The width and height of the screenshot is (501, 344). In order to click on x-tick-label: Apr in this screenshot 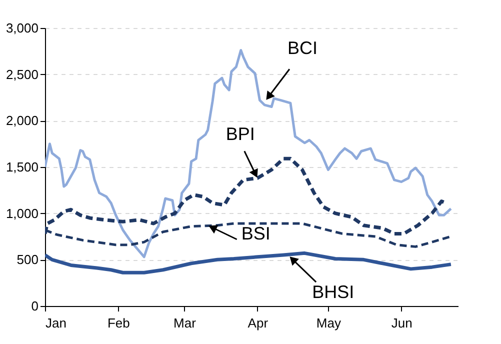, I will do `click(258, 323)`.